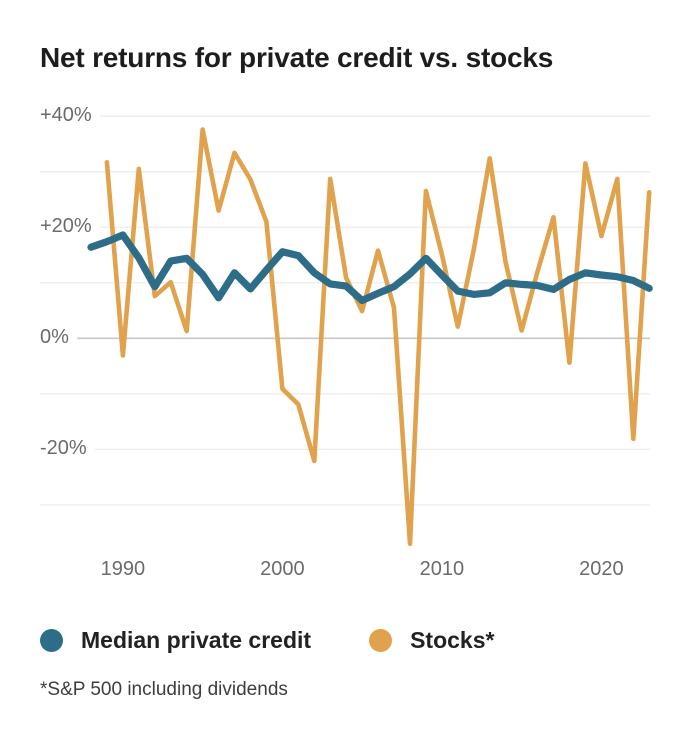  What do you see at coordinates (370, 268) in the screenshot?
I see `series-line-private-credit` at bounding box center [370, 268].